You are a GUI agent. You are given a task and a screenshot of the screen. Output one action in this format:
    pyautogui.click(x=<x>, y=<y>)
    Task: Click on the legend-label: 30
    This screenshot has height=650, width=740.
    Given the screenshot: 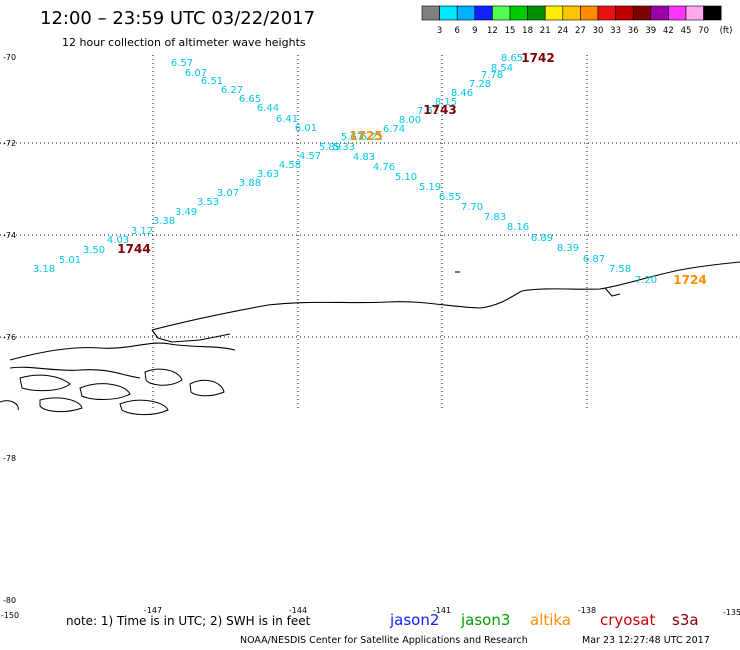 What is the action you would take?
    pyautogui.click(x=598, y=31)
    